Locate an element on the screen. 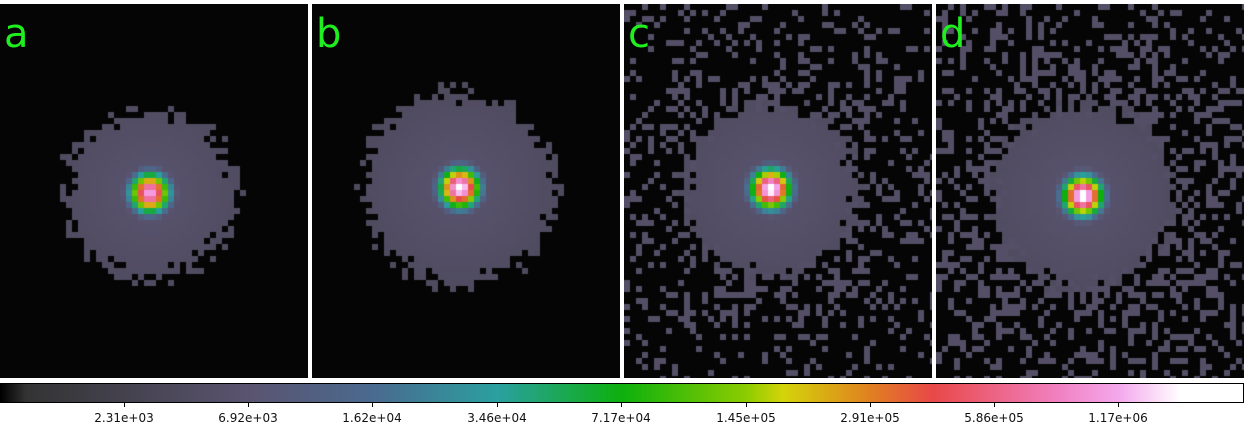 This screenshot has height=426, width=1244. panel-label: d is located at coordinates (953, 34).